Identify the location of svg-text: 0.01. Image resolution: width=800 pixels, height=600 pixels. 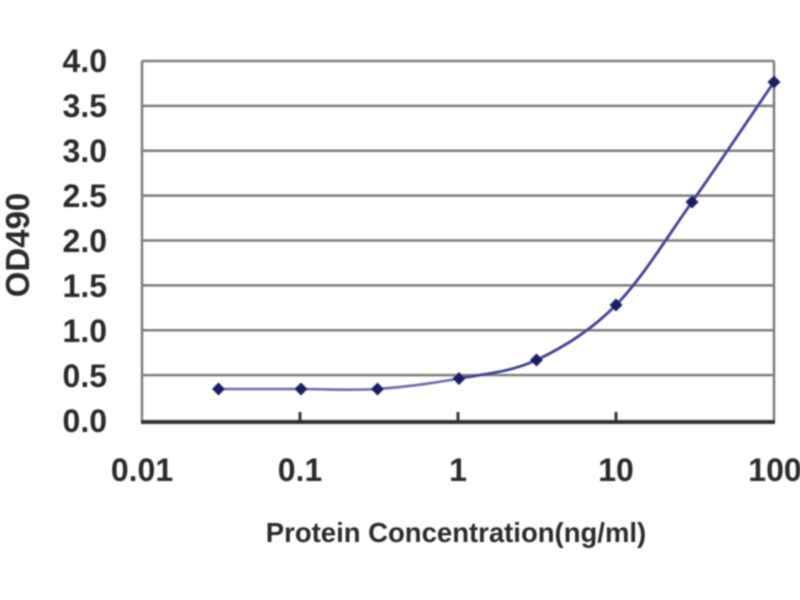
(142, 470).